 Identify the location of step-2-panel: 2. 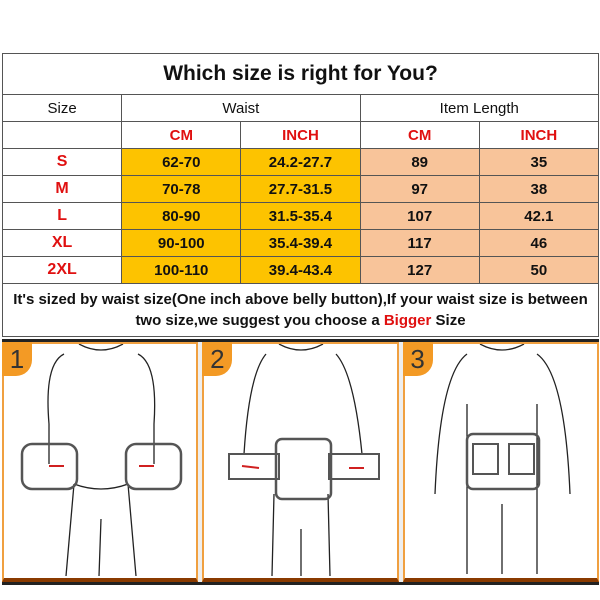
(300, 462).